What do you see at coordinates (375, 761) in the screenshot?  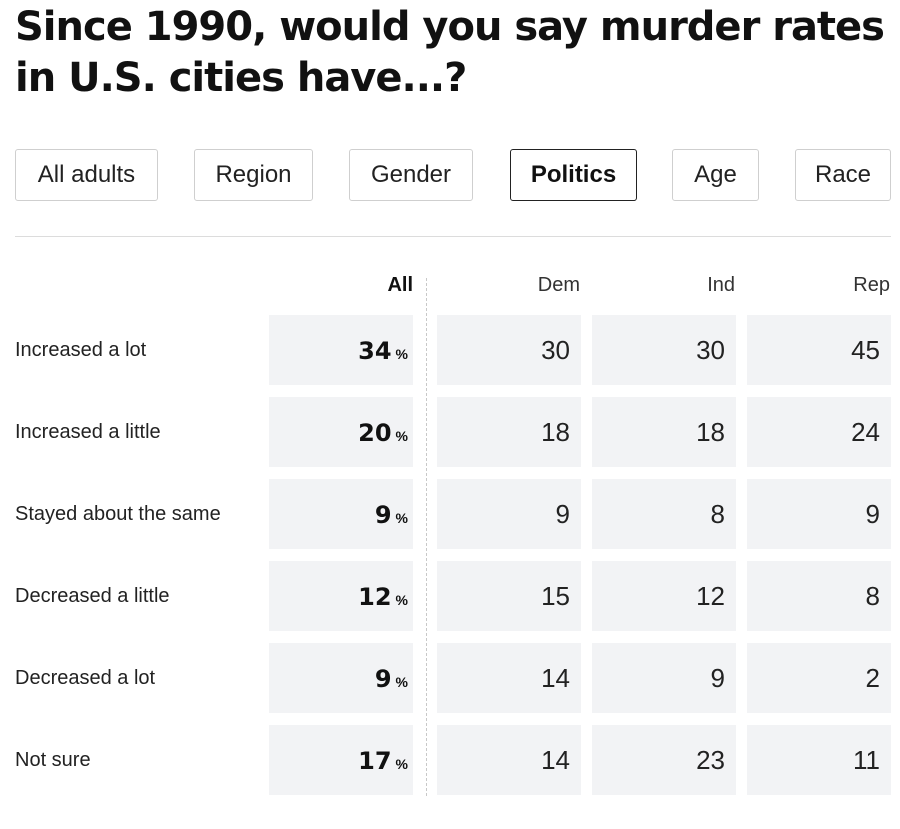 I see `all-value: 17` at bounding box center [375, 761].